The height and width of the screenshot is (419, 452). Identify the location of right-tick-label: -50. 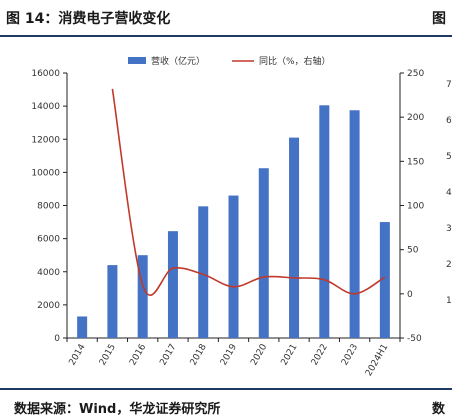
(414, 339).